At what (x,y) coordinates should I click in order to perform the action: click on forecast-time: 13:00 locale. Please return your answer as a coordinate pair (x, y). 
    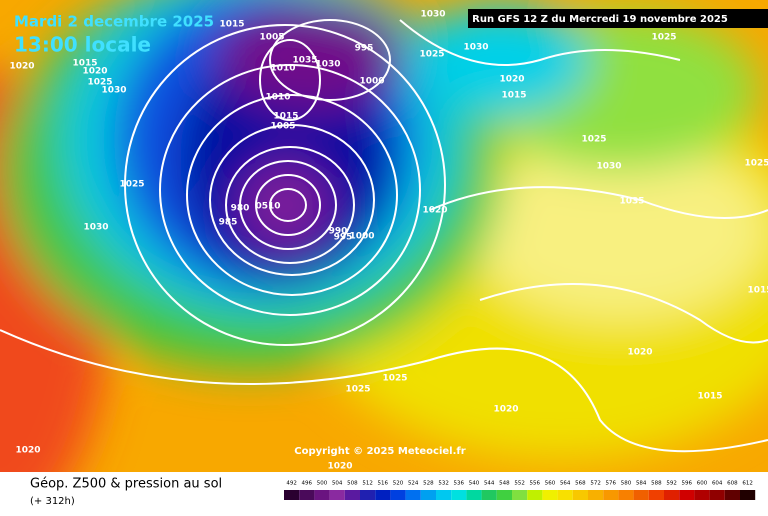
    Looking at the image, I should click on (82, 45).